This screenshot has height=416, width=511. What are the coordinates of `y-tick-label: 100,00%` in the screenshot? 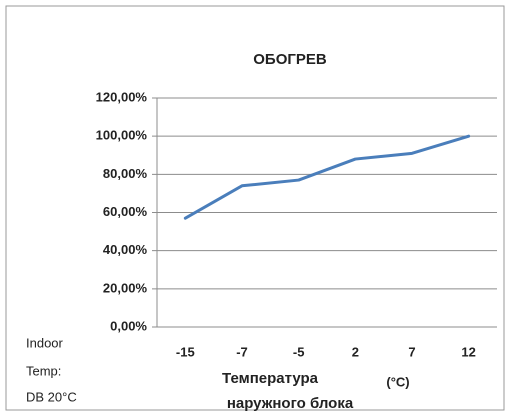 It's located at (122, 135).